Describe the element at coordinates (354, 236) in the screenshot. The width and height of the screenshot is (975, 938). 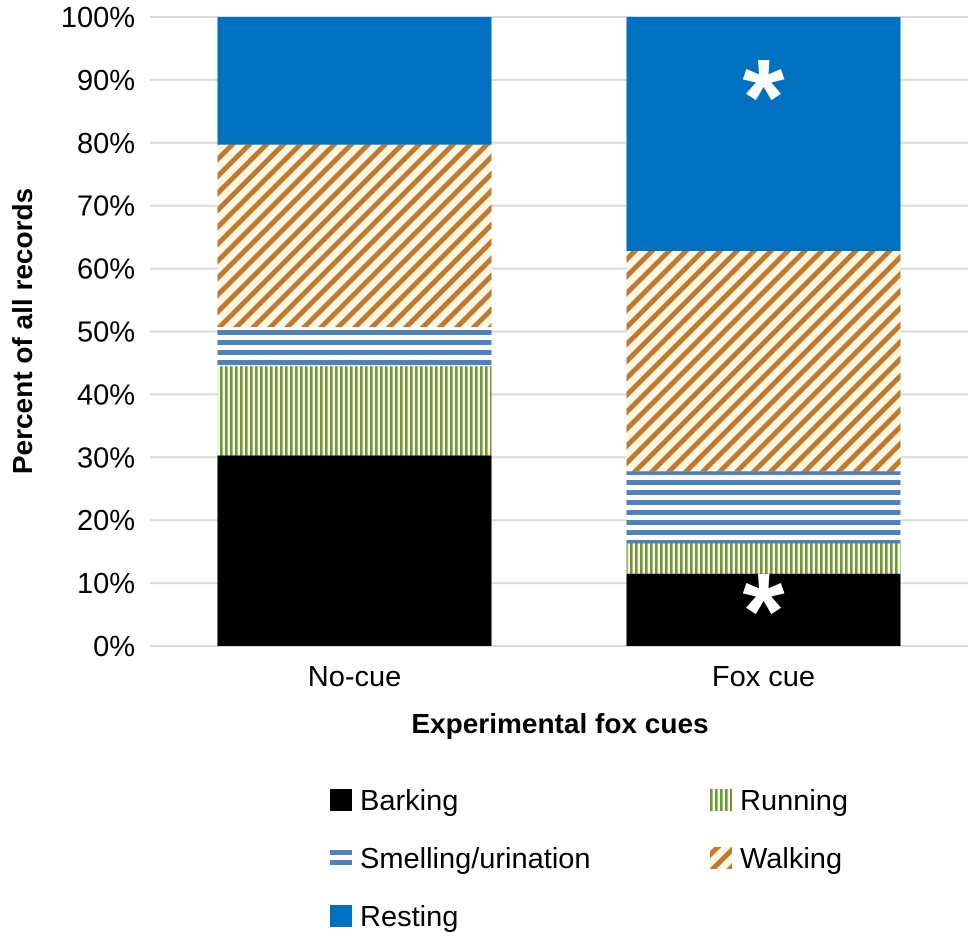
I see `bar-segment-walking-no-cue` at that location.